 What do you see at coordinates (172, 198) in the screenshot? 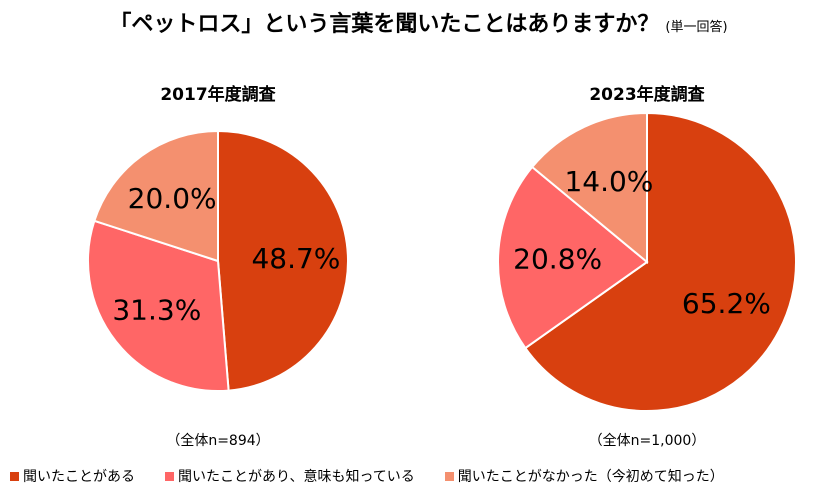
I see `slice-label: 20.0%` at bounding box center [172, 198].